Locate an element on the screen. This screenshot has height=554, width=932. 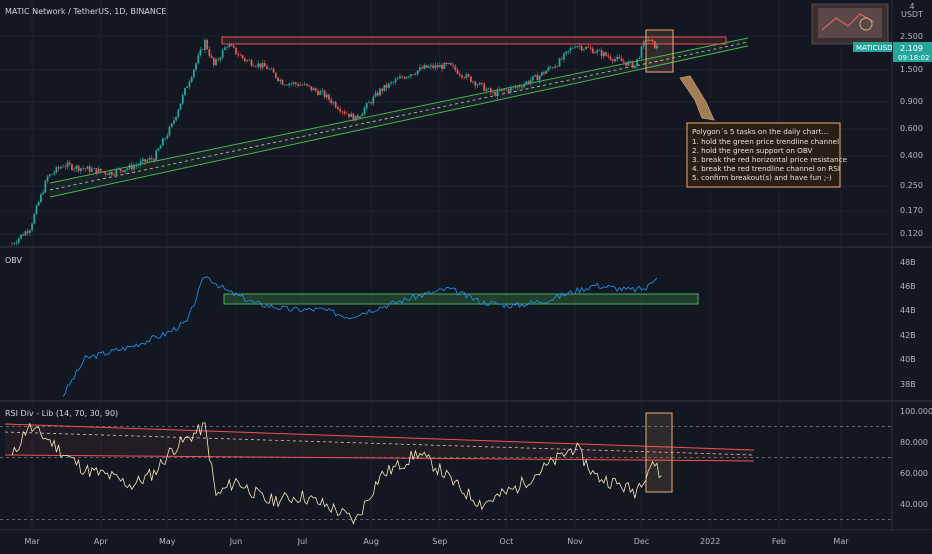
rsi-highlight-box is located at coordinates (659, 452).